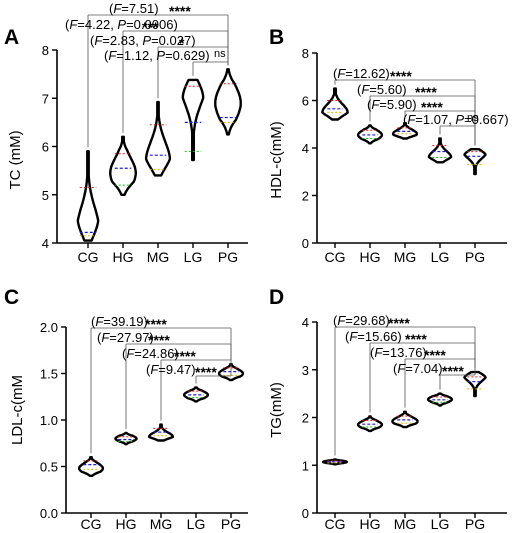  I want to click on stat-label: (F=27.97), so click(125, 337).